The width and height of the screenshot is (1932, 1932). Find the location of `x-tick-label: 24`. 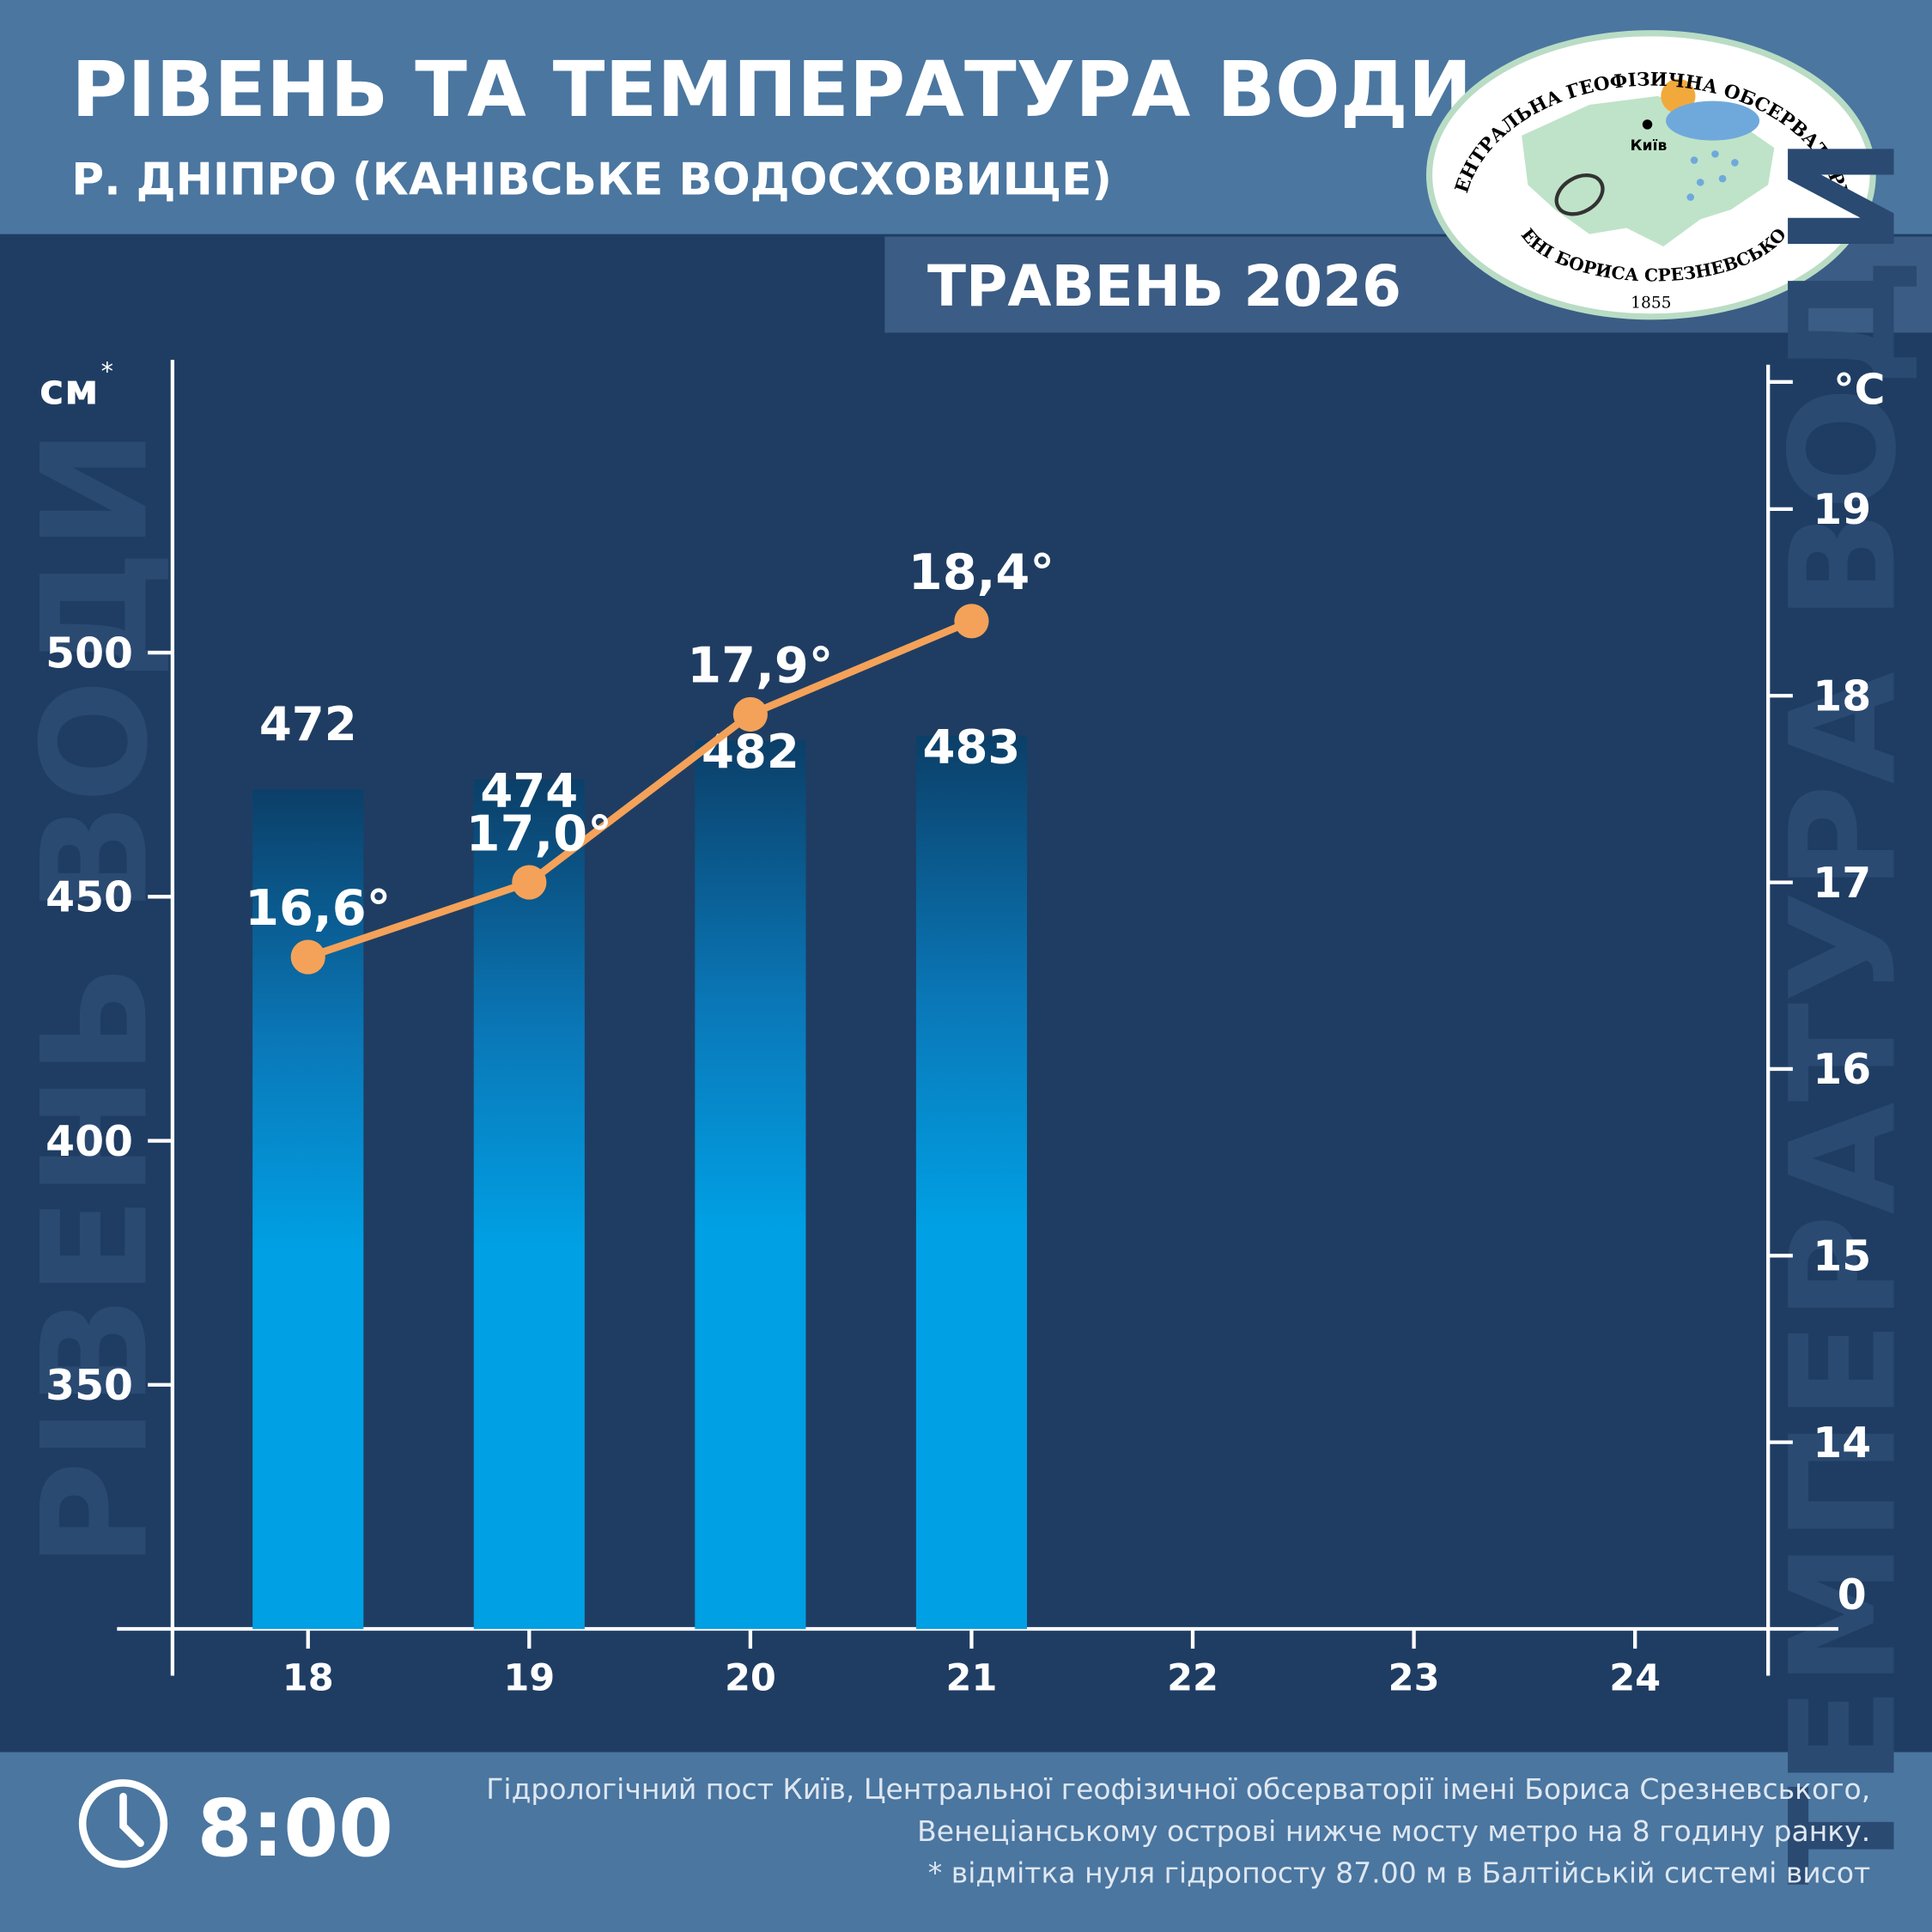

x-tick-label: 24 is located at coordinates (1635, 1678).